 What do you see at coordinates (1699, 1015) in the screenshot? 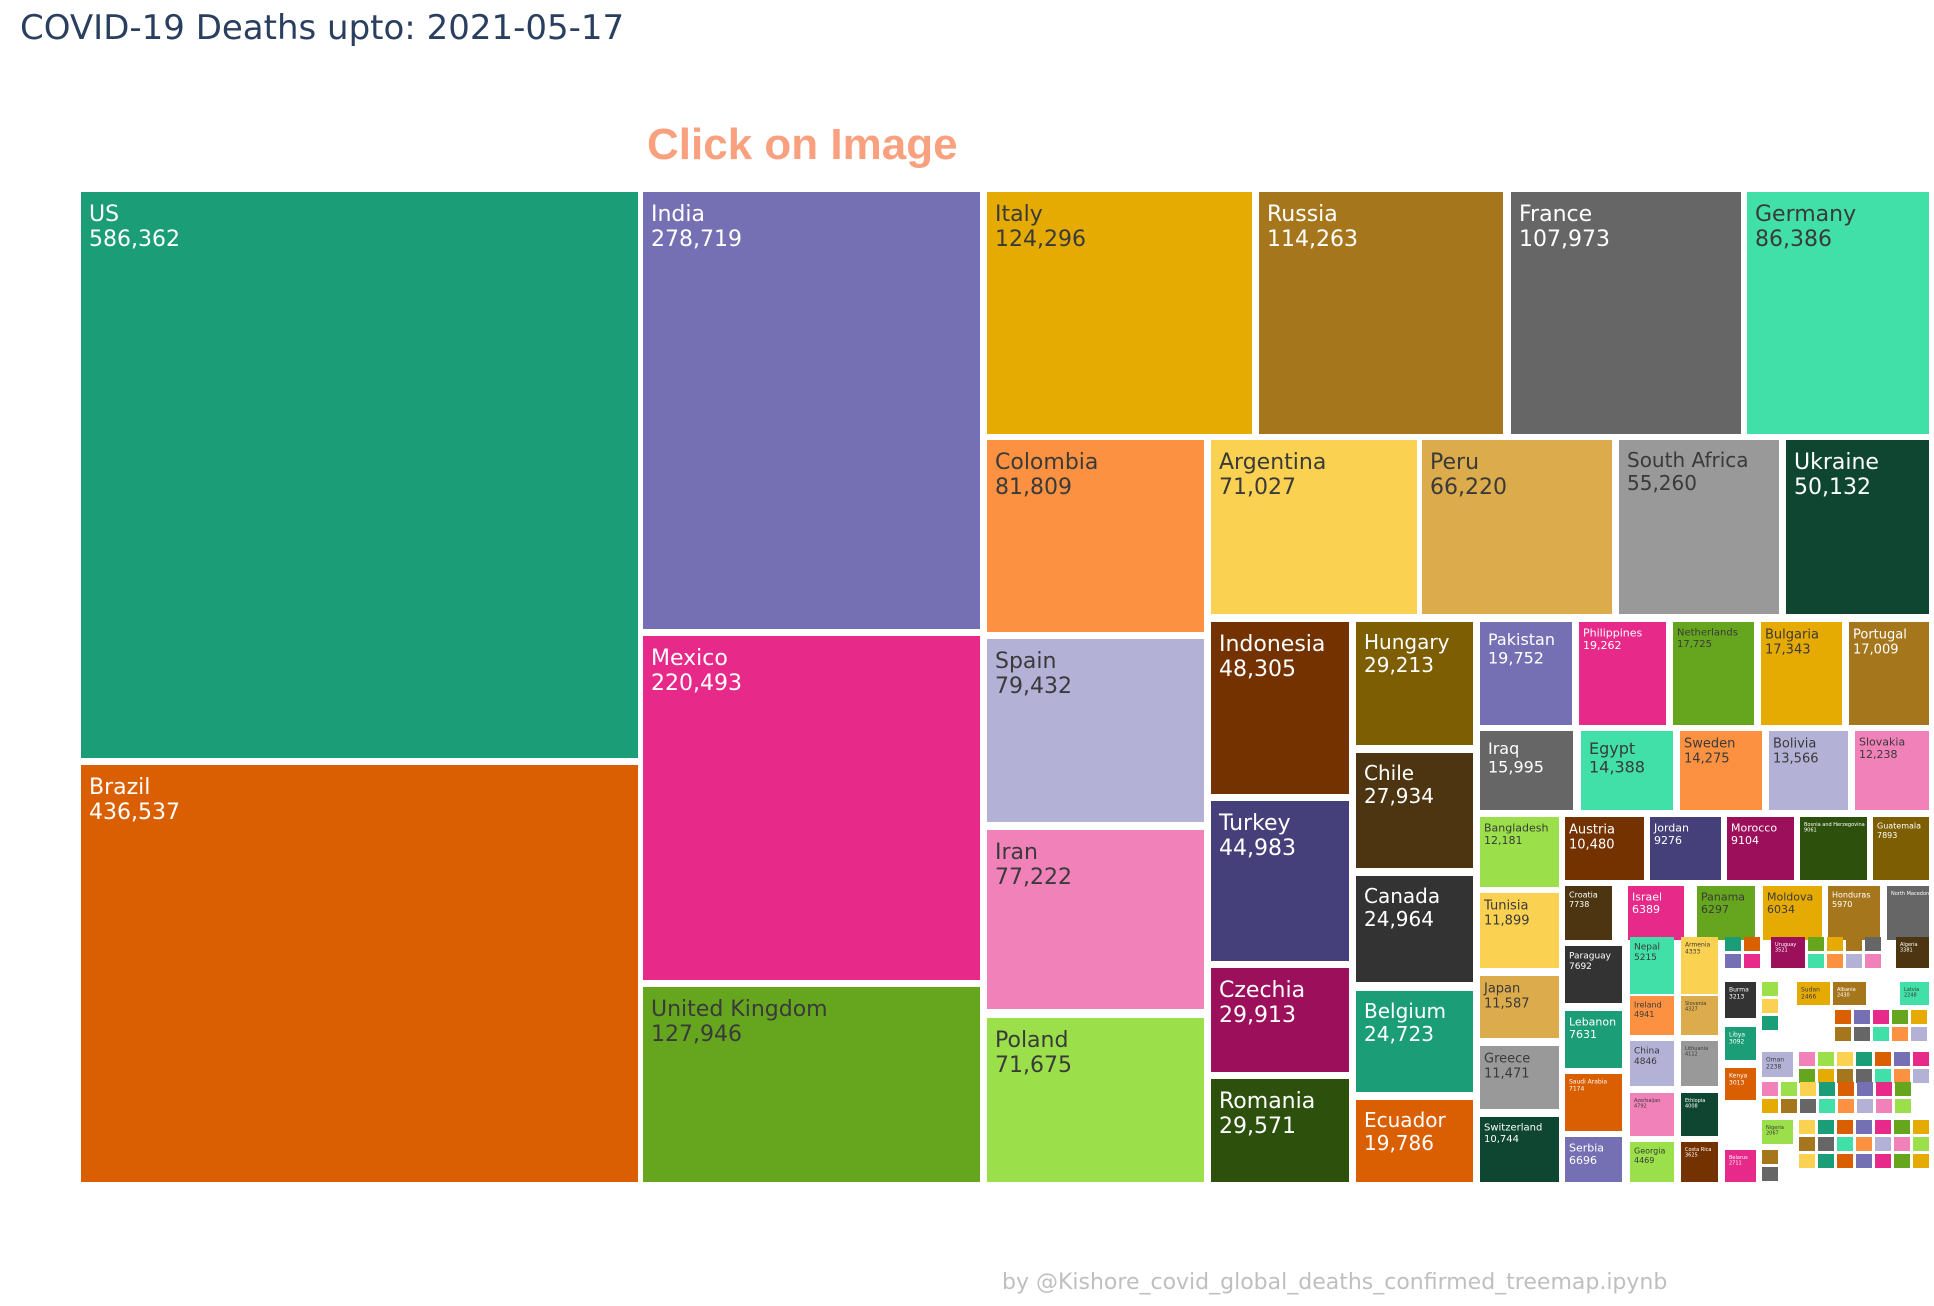
I see `treemap-rect-slovenia` at bounding box center [1699, 1015].